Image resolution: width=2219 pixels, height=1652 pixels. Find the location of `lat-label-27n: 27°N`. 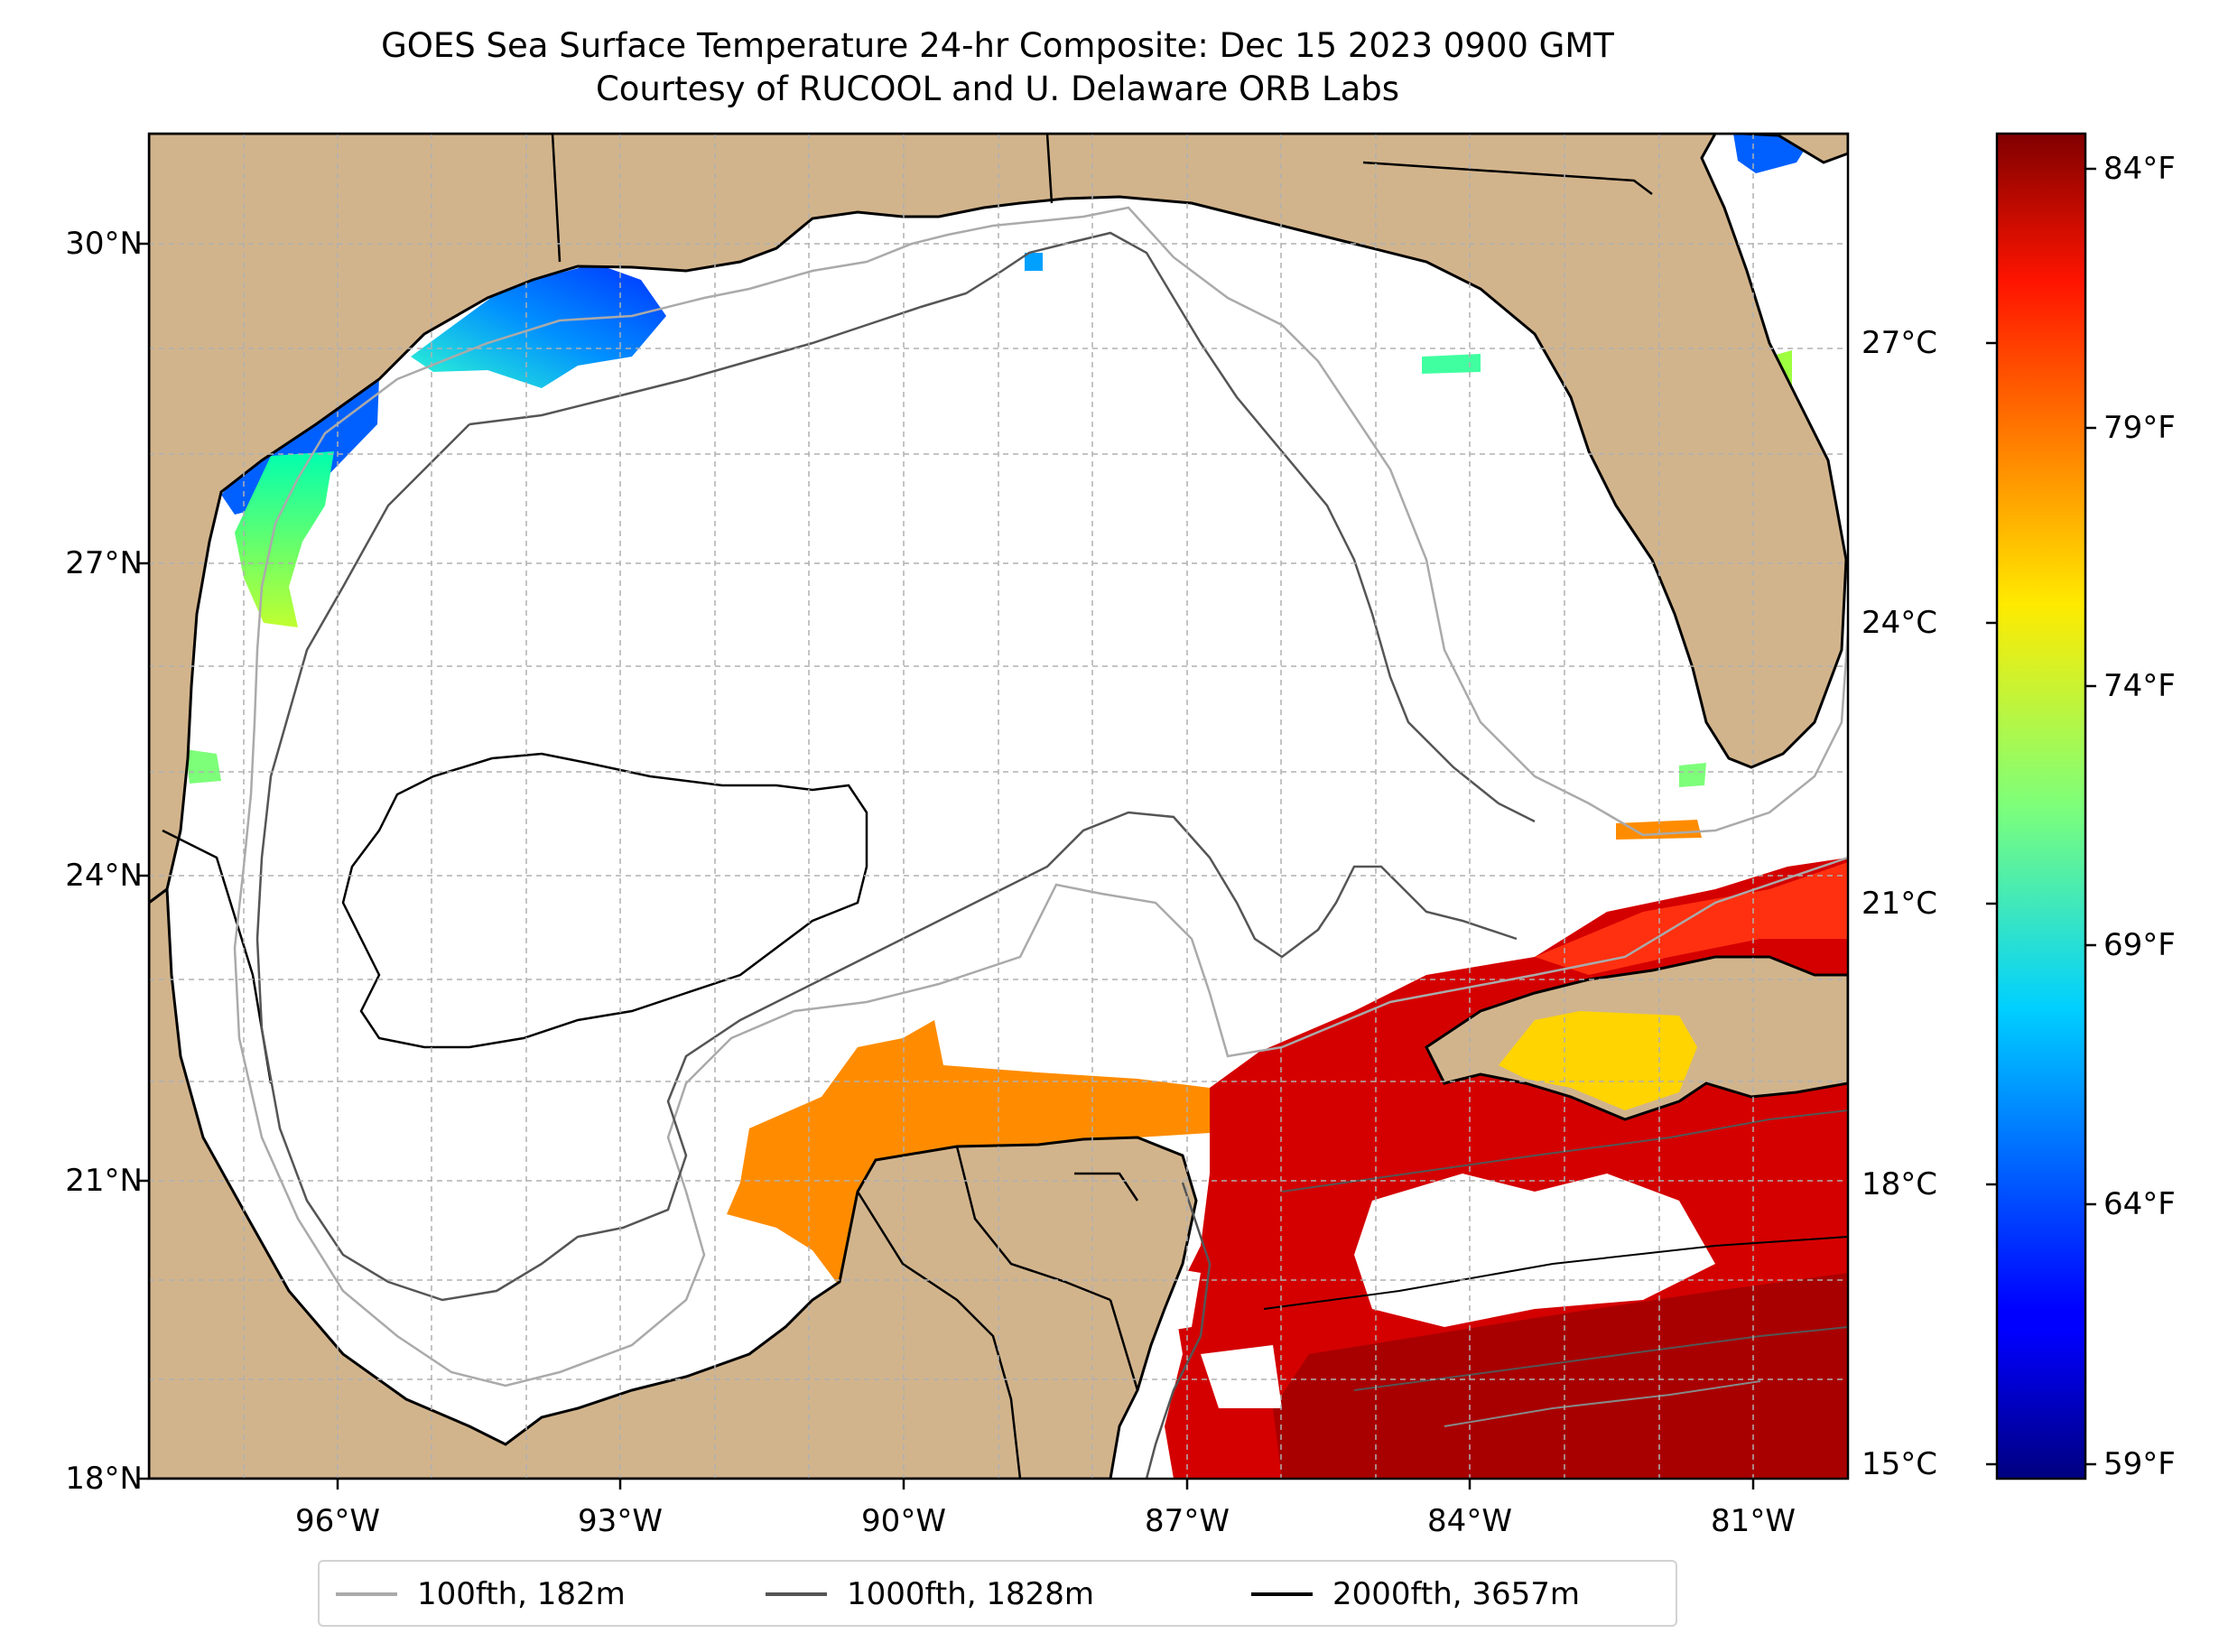

lat-label-27n: 27°N is located at coordinates (104, 563).